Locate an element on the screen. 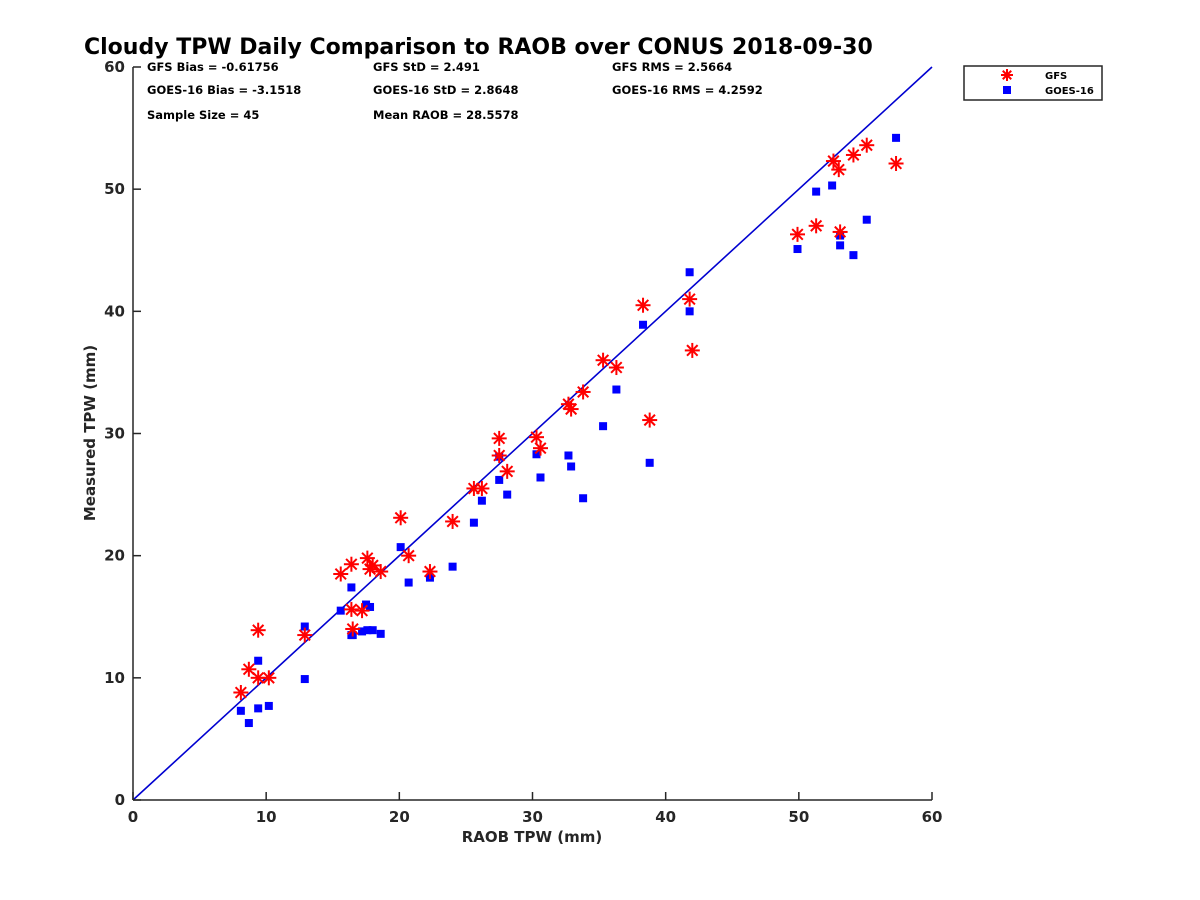  stat-gfs-std: GFS StD = 2.491 is located at coordinates (426, 67).